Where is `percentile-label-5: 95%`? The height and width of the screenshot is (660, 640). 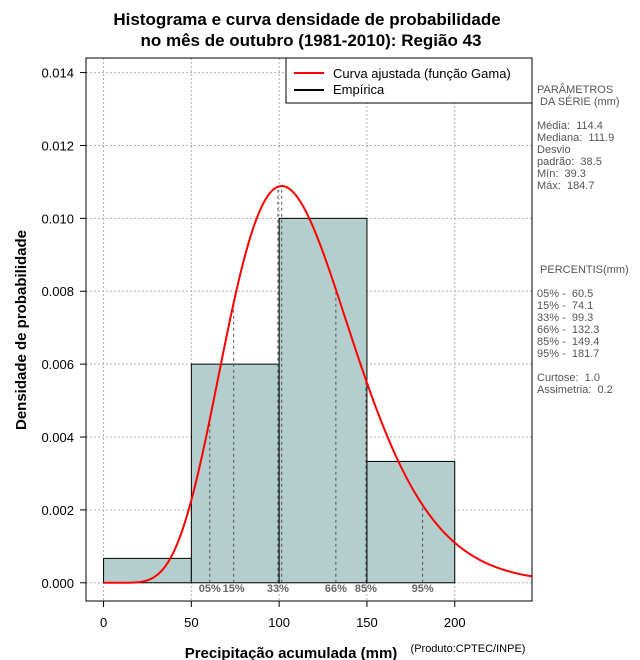 percentile-label-5: 95% is located at coordinates (423, 589).